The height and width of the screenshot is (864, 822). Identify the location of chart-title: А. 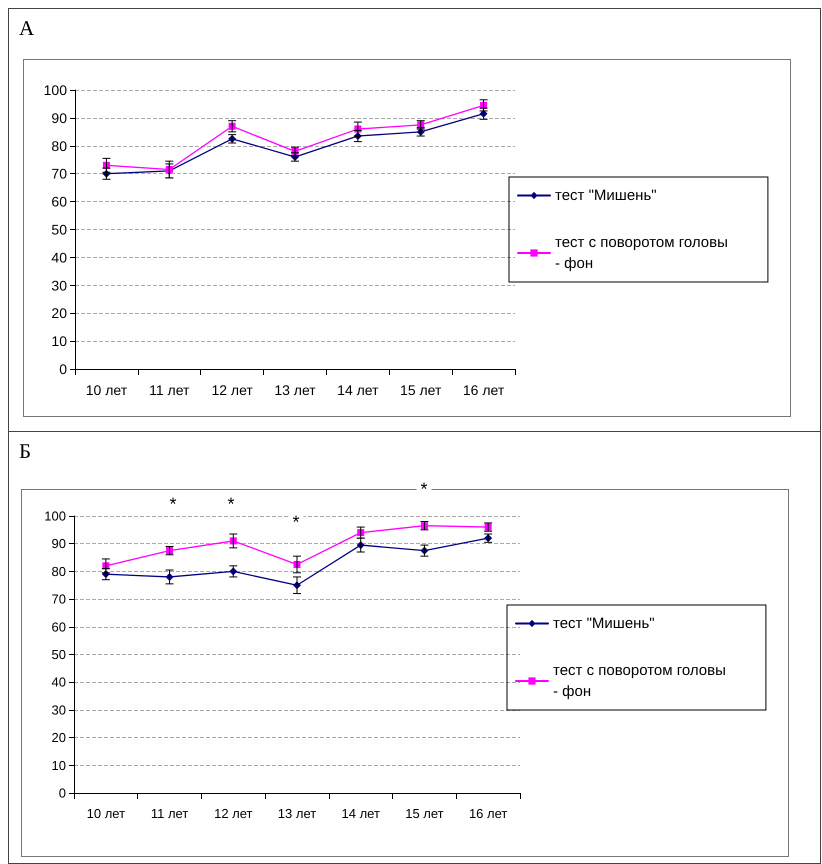
(26, 28).